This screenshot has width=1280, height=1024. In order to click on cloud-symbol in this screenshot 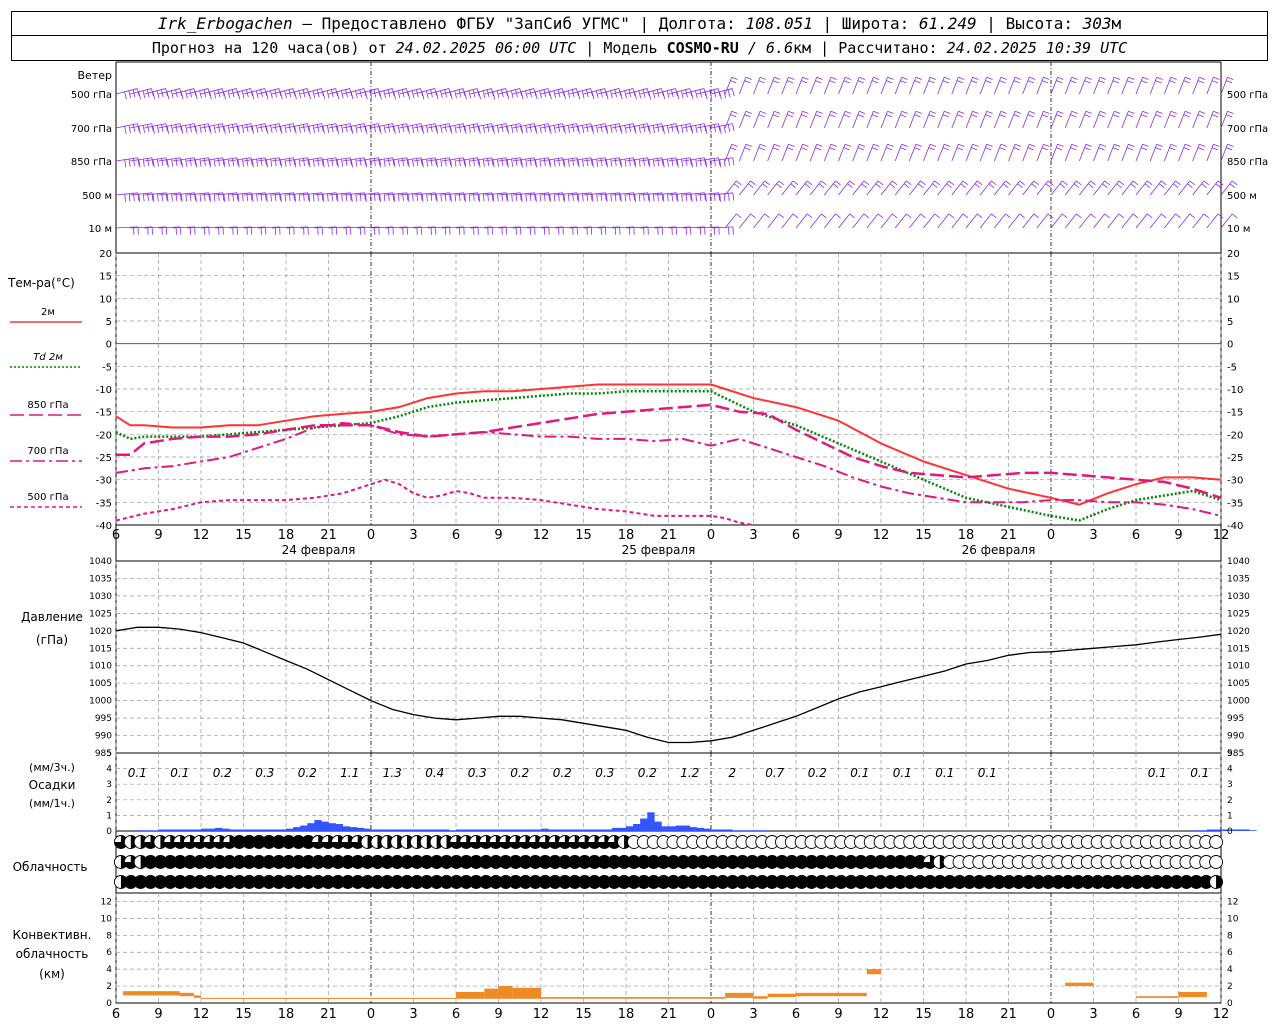, I will do `click(1216, 842)`.